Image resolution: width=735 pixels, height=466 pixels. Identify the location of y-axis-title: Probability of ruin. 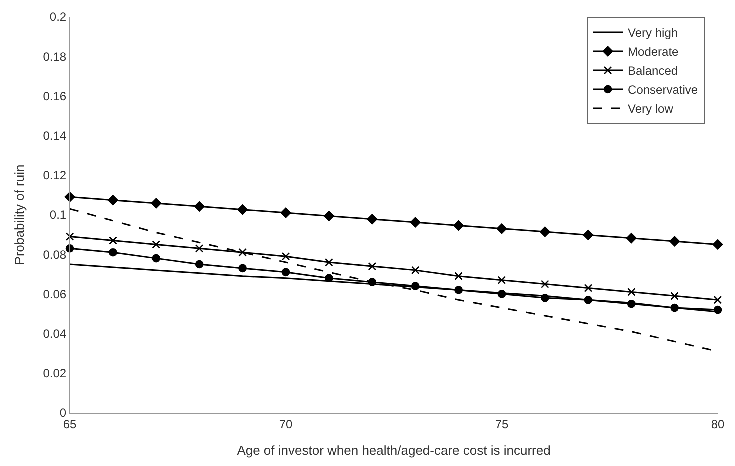
(20, 215).